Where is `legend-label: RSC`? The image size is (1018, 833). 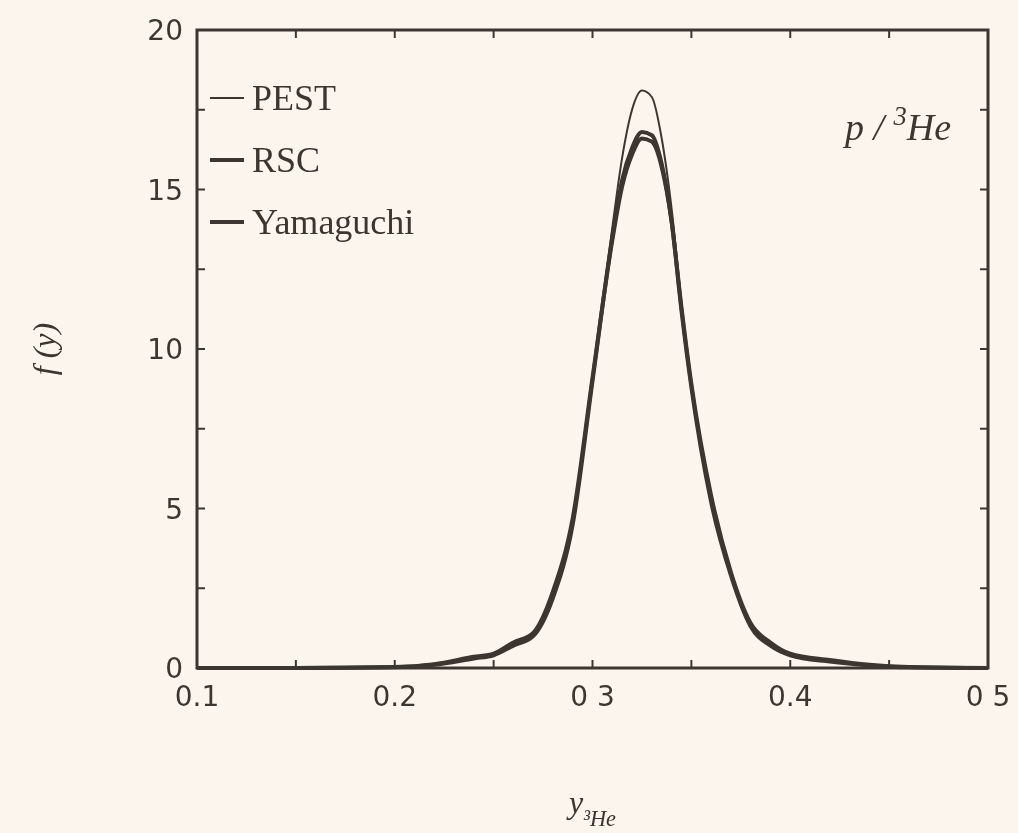 legend-label: RSC is located at coordinates (286, 160).